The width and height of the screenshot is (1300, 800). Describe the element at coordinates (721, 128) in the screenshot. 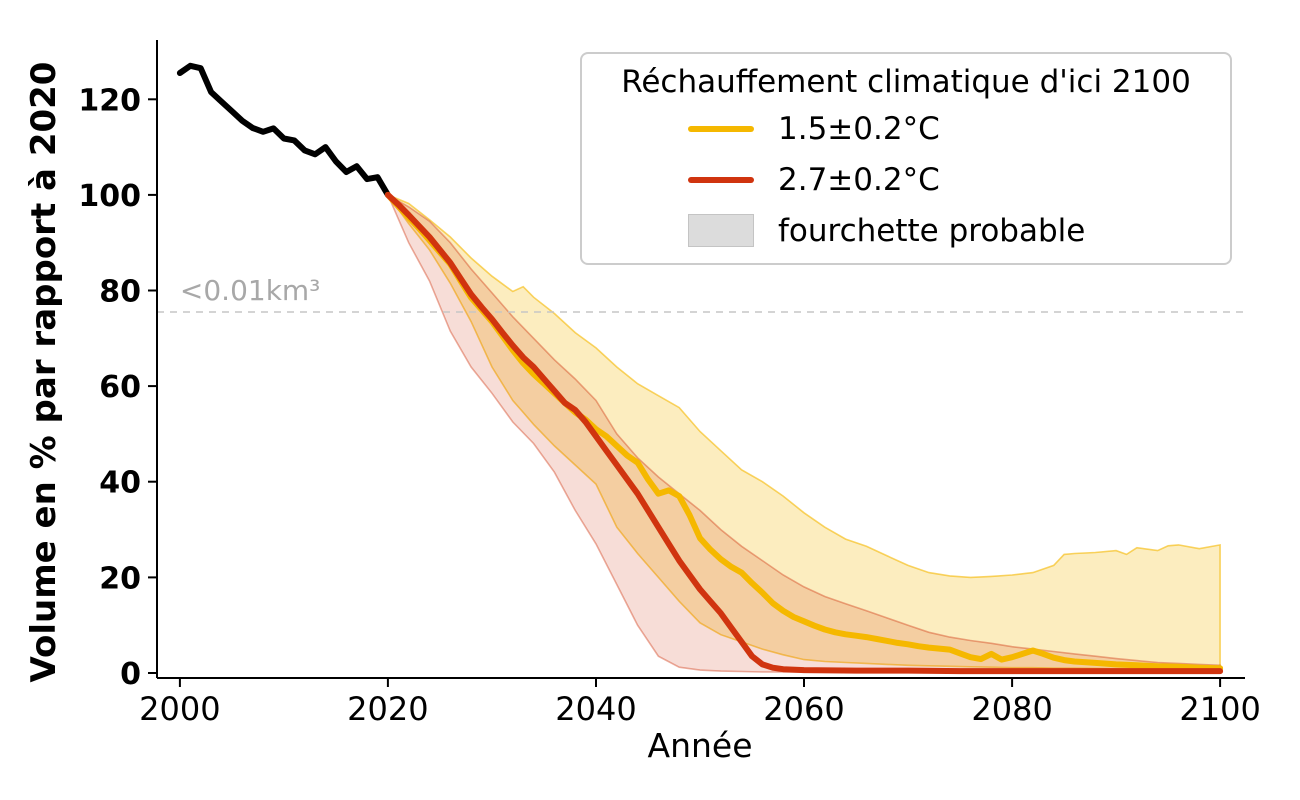

I see `legend-line-swatch-yellow` at that location.